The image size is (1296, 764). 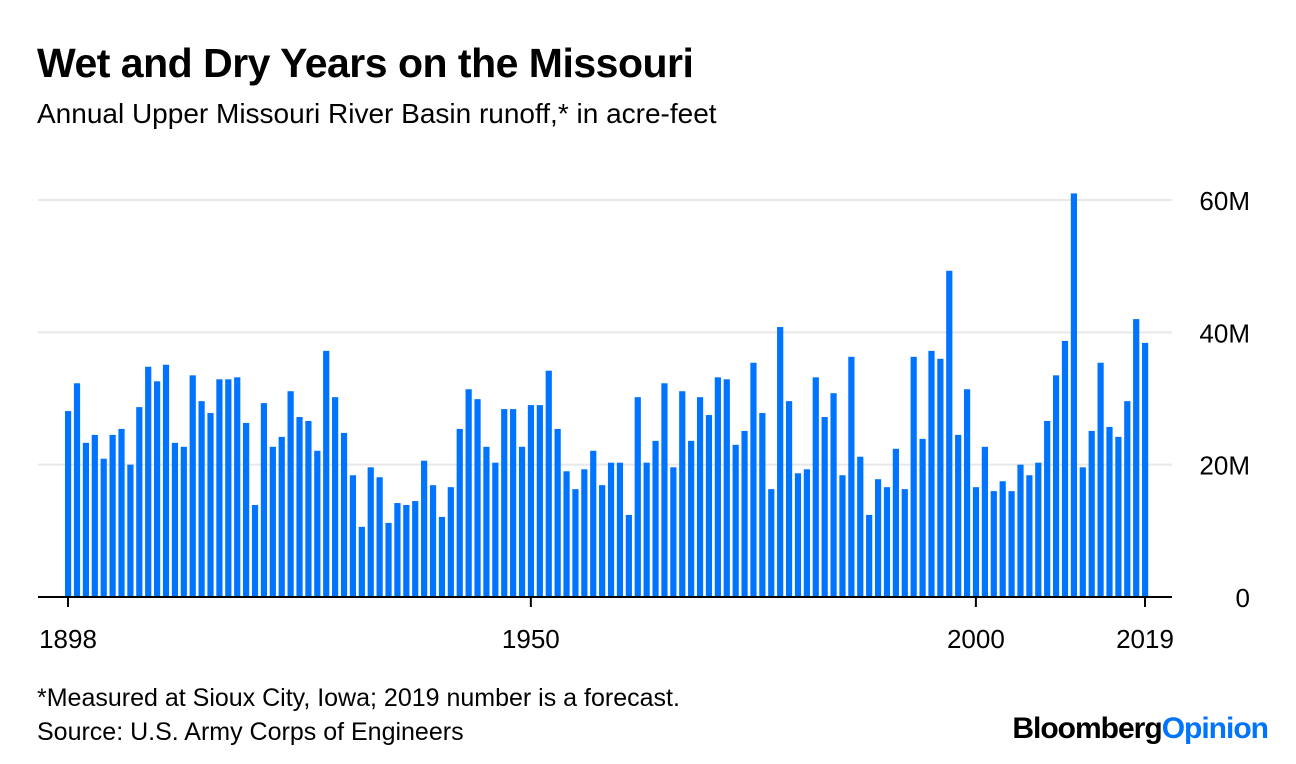 What do you see at coordinates (1087, 728) in the screenshot?
I see `logo-brand: Bloomberg` at bounding box center [1087, 728].